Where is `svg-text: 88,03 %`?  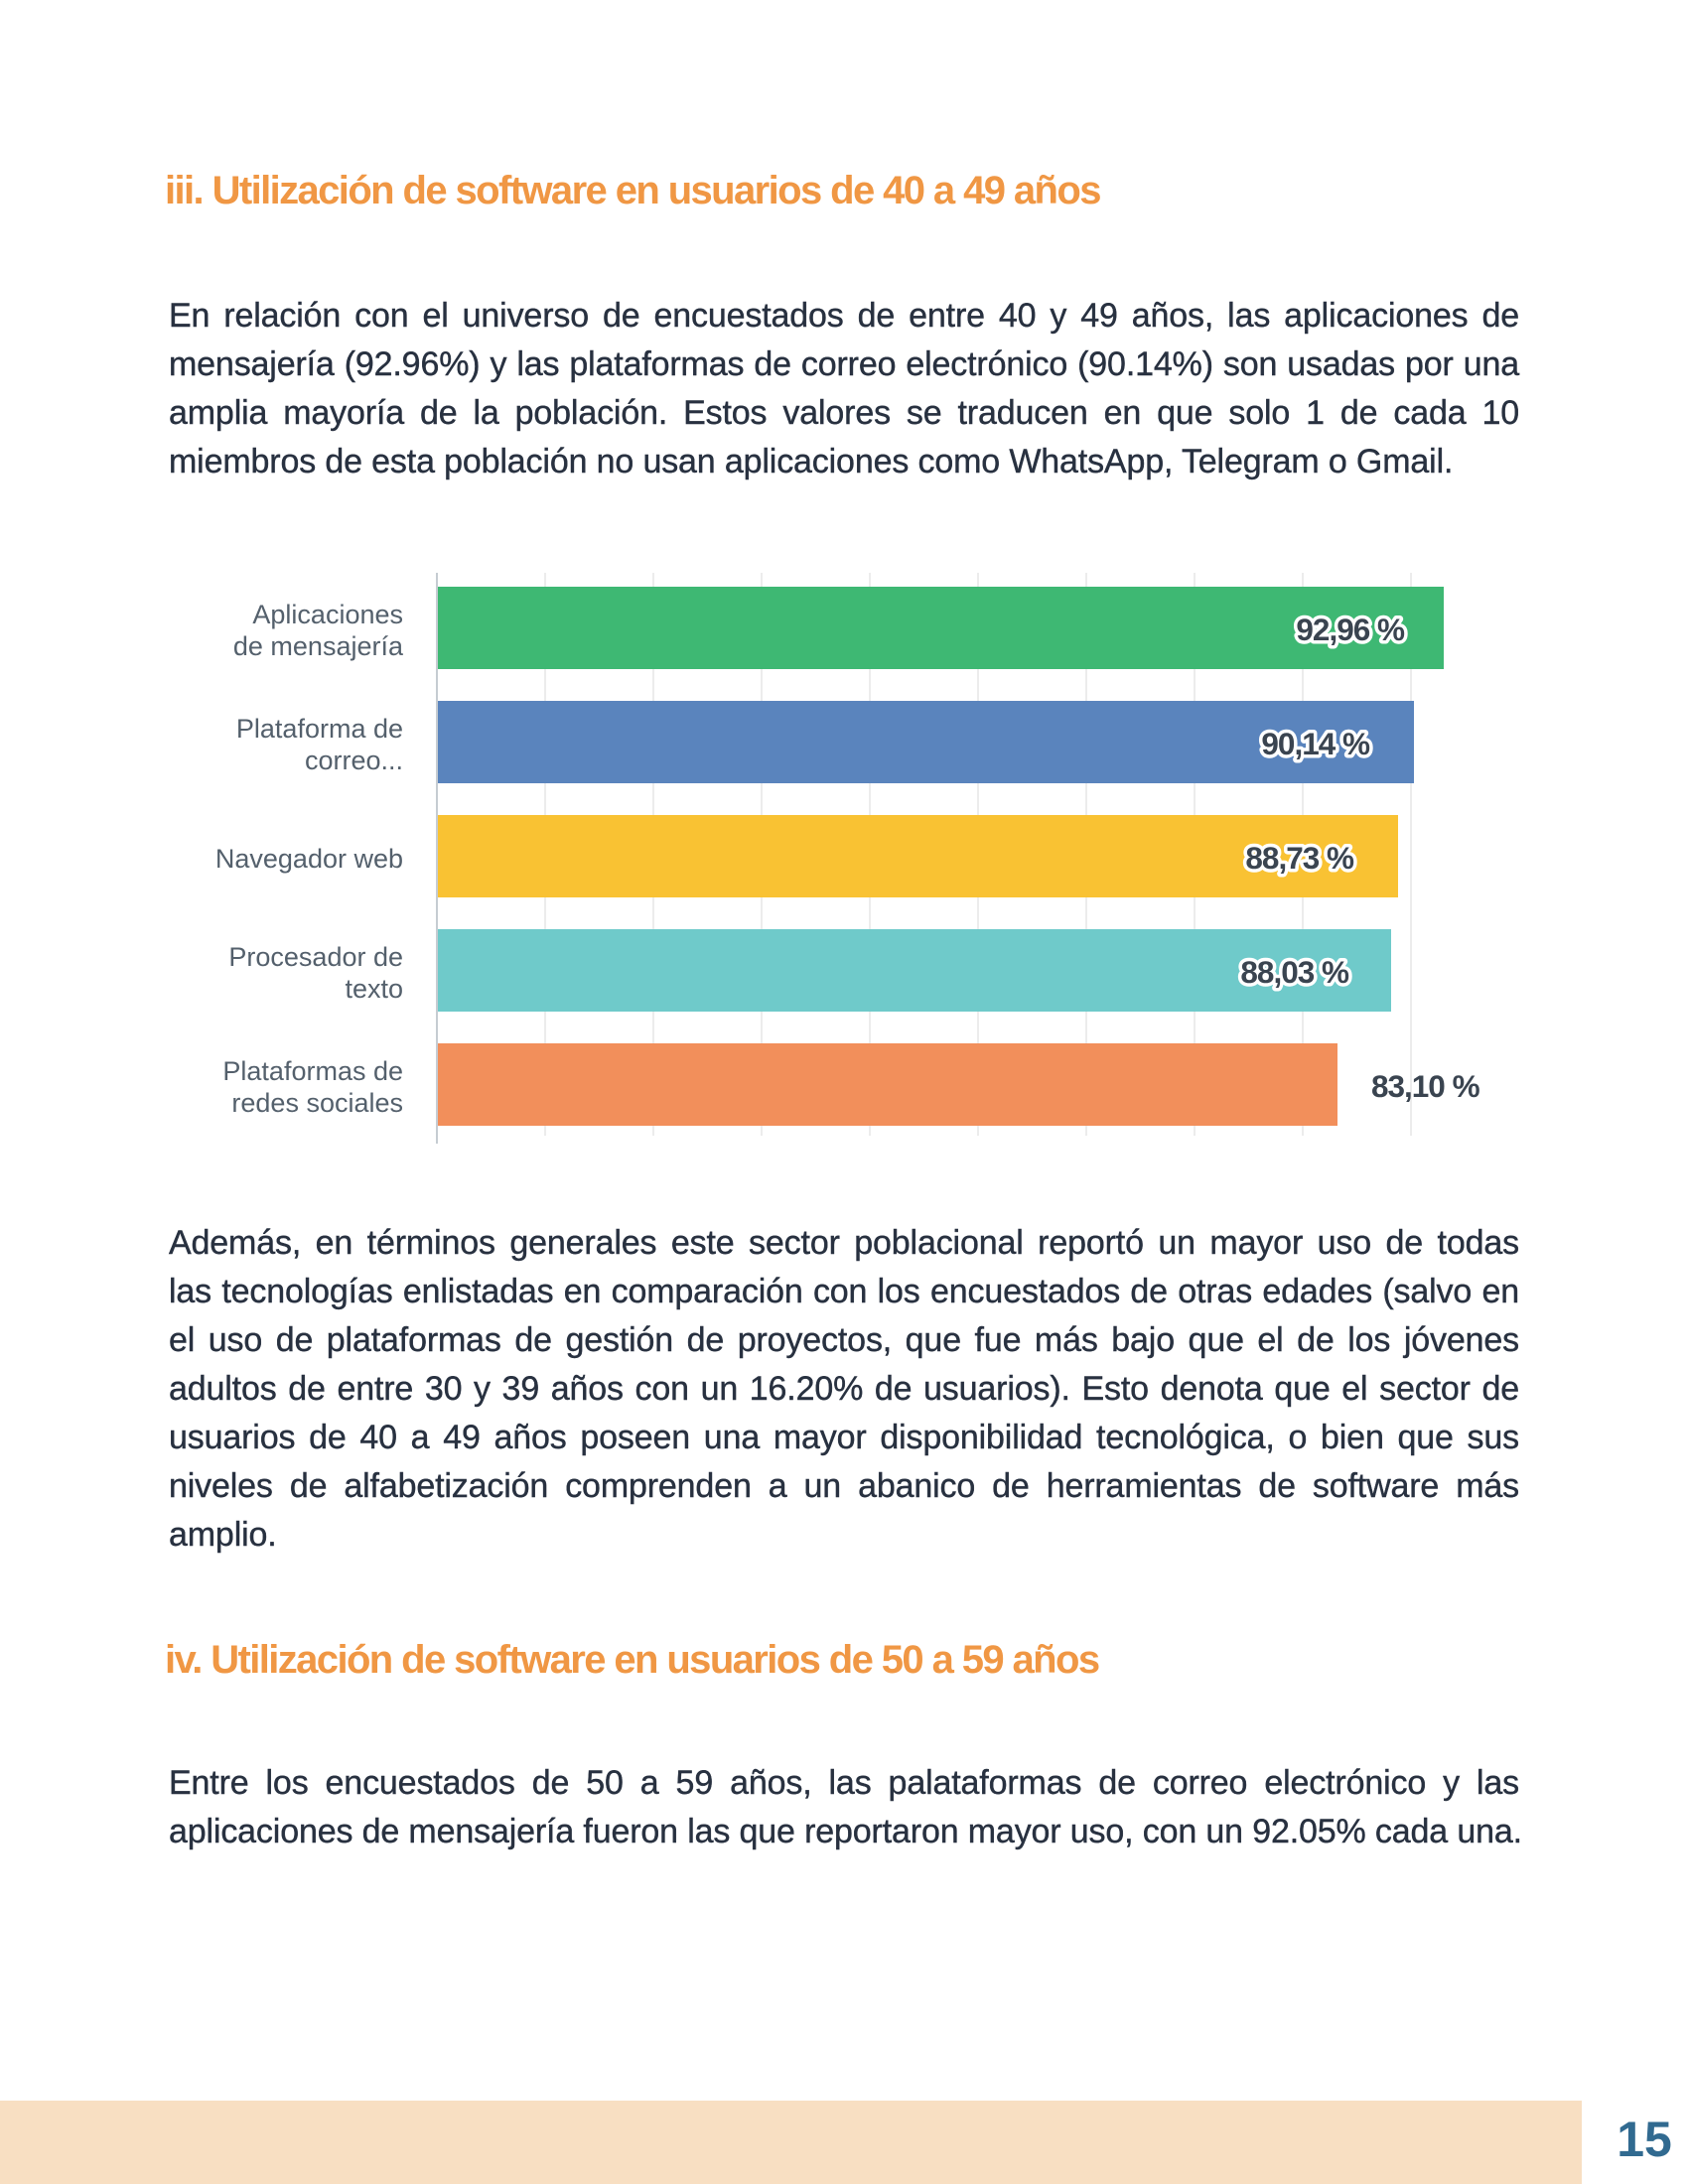
svg-text: 88,03 % is located at coordinates (1294, 972).